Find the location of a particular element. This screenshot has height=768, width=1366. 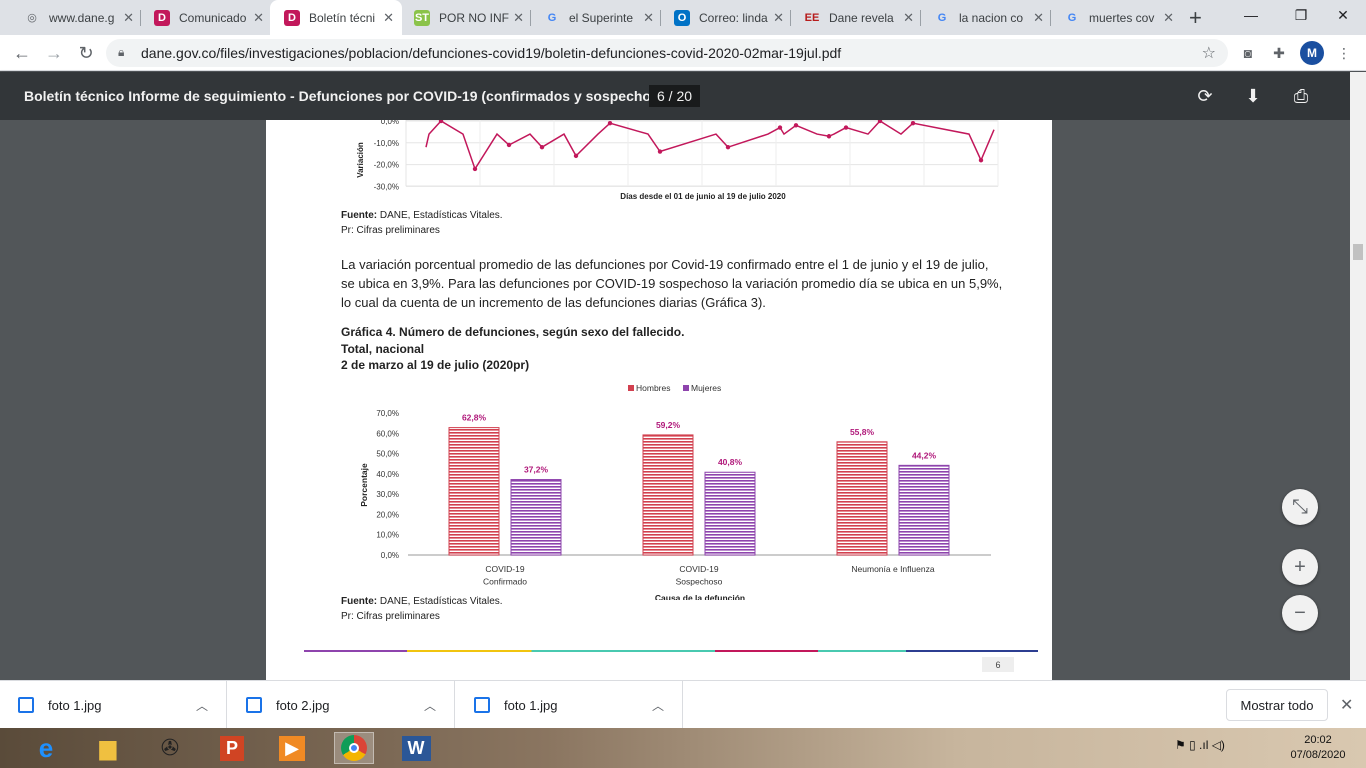

download-item: foto 2.jpg ︿ is located at coordinates (341, 705).